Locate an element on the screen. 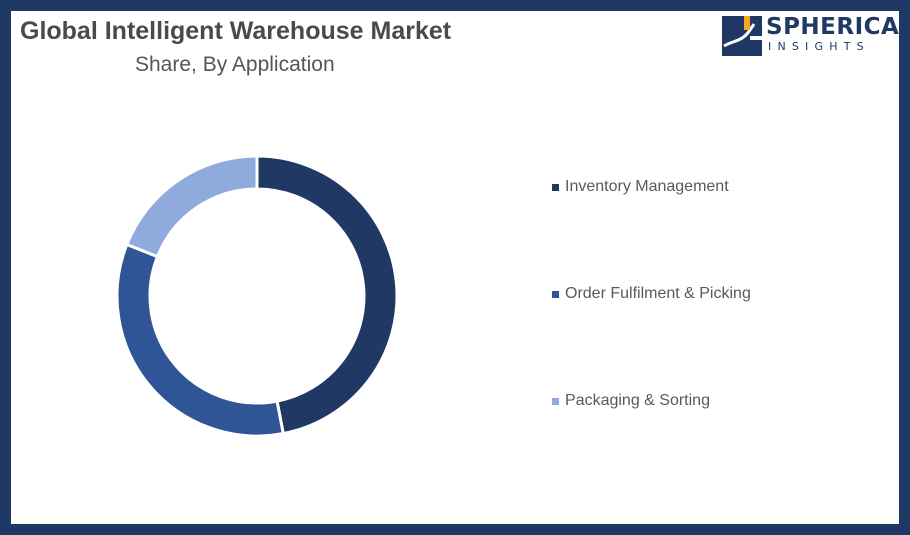 Image resolution: width=910 pixels, height=535 pixels. legend-label: Inventory Management is located at coordinates (647, 186).